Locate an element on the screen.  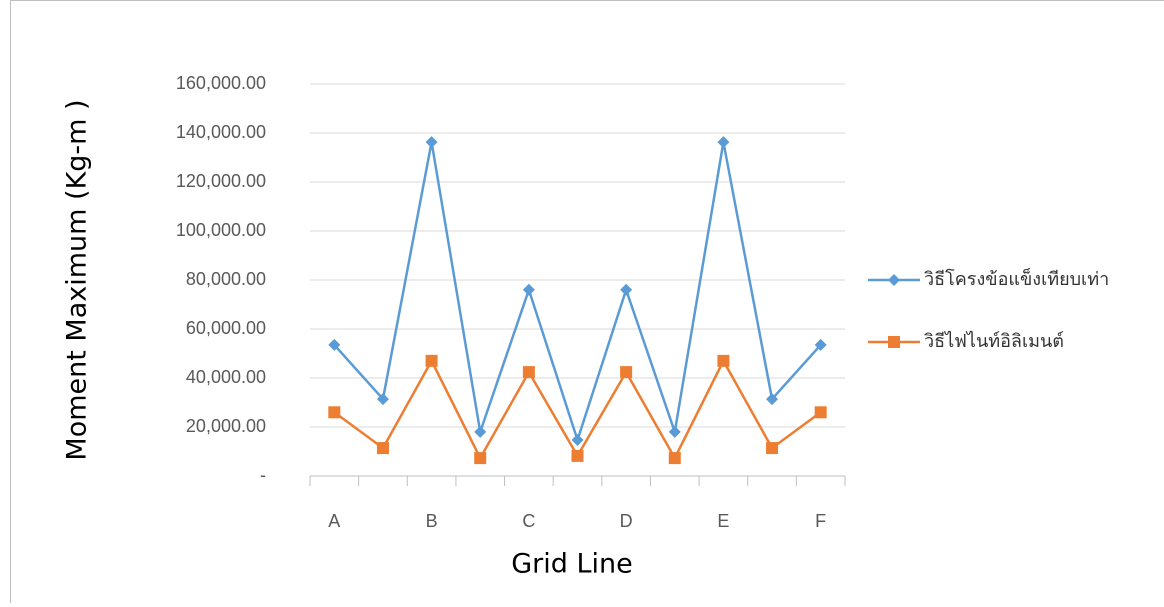
y-tick-label: - is located at coordinates (263, 475).